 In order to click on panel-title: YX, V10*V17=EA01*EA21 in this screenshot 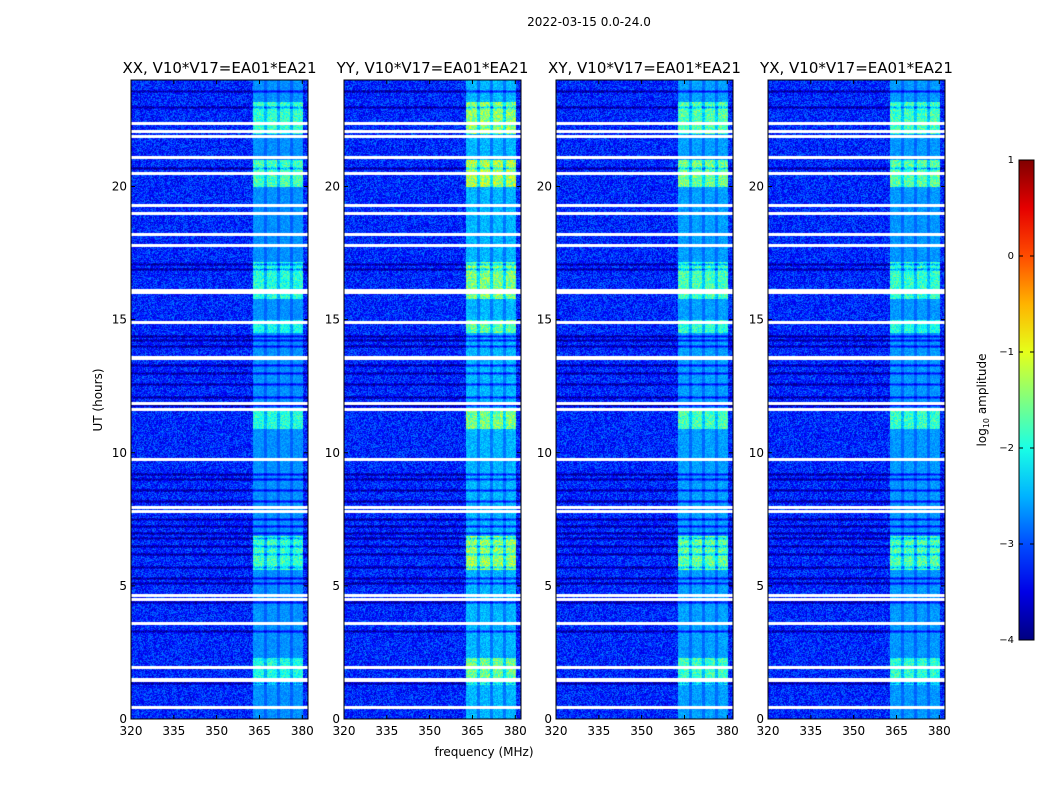, I will do `click(856, 68)`.